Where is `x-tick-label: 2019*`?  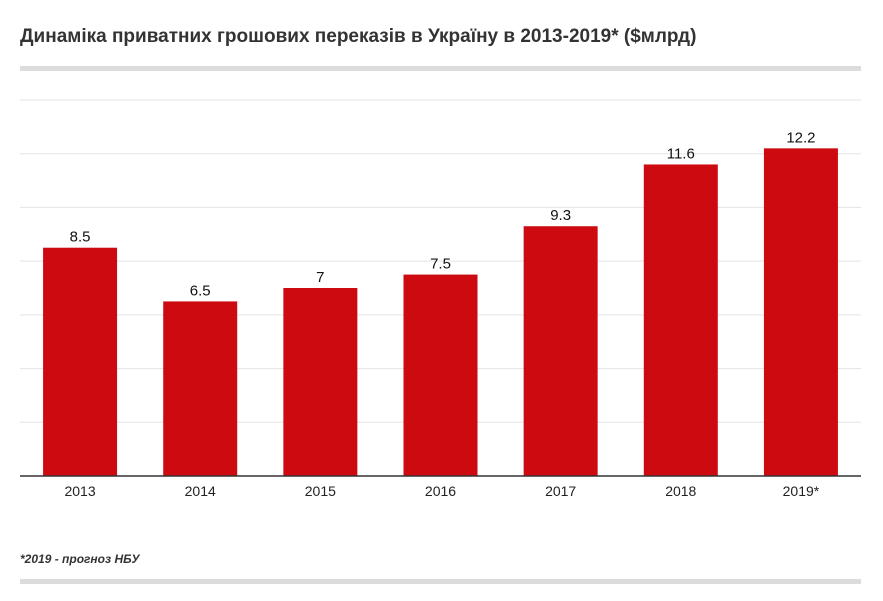
x-tick-label: 2019* is located at coordinates (801, 491).